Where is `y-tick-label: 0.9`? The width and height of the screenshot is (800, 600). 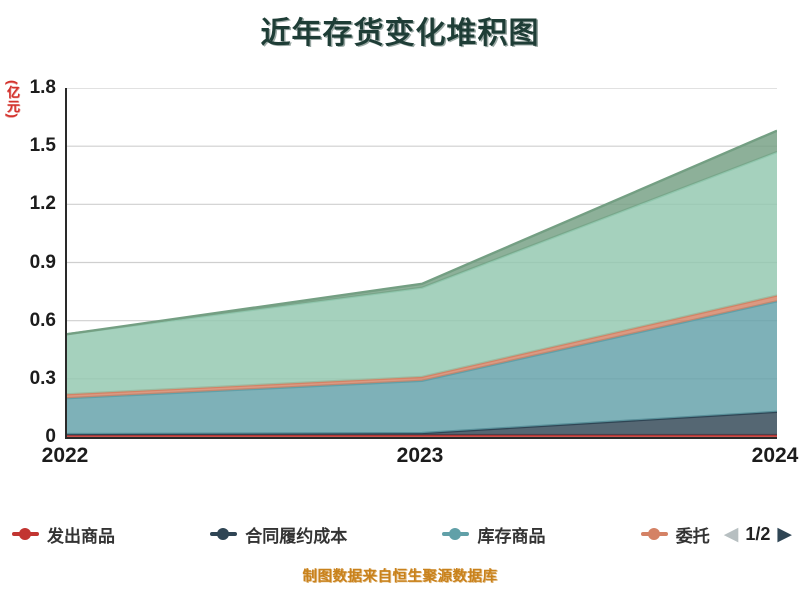
y-tick-label: 0.9 is located at coordinates (42, 262).